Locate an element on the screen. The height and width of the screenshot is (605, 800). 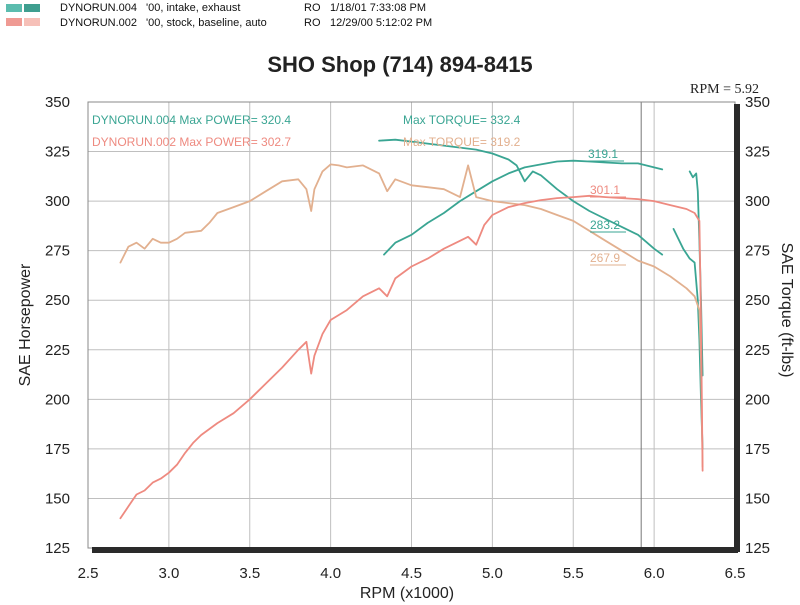
annotation-0: DYNORUN.004 Max POWER= 320.4 is located at coordinates (191, 120).